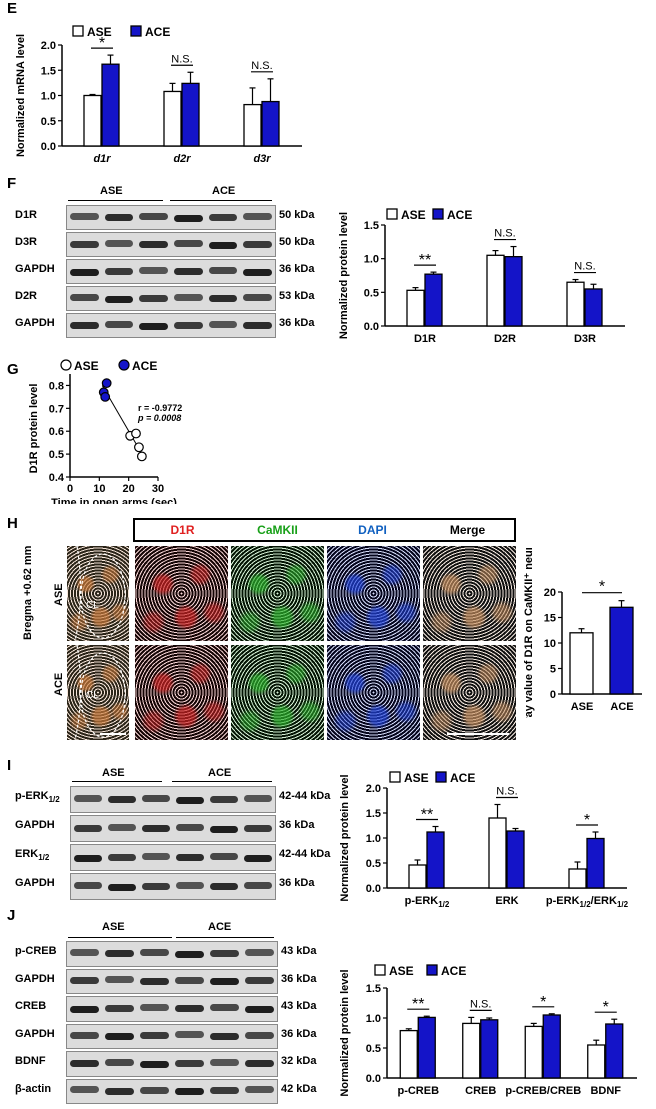 The height and width of the screenshot is (1109, 656). I want to click on chart-j-ytick-label: 1.5, so click(373, 989).